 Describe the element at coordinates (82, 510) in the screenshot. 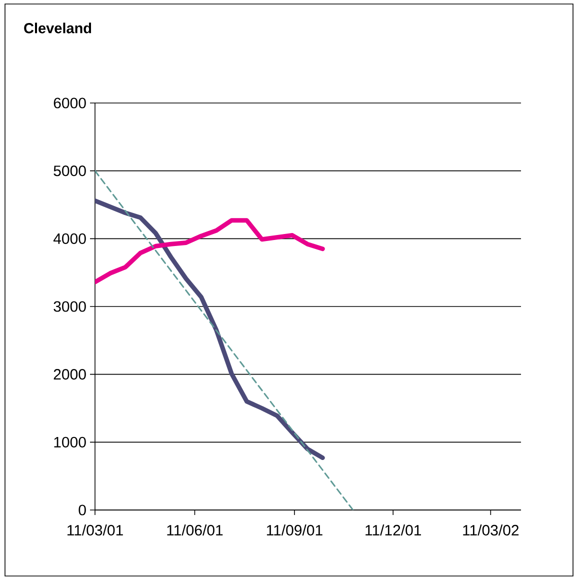

I see `y-tick-label: 0` at that location.